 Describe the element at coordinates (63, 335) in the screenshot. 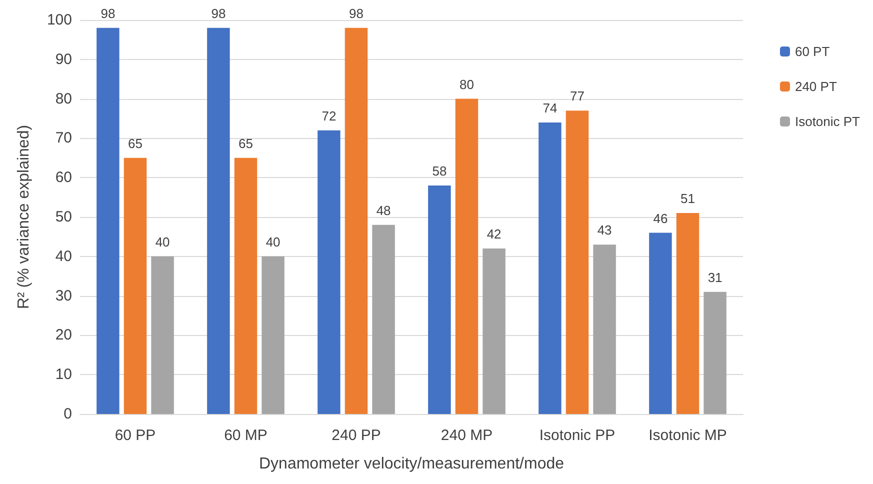

I see `y-tick-label: 20` at that location.